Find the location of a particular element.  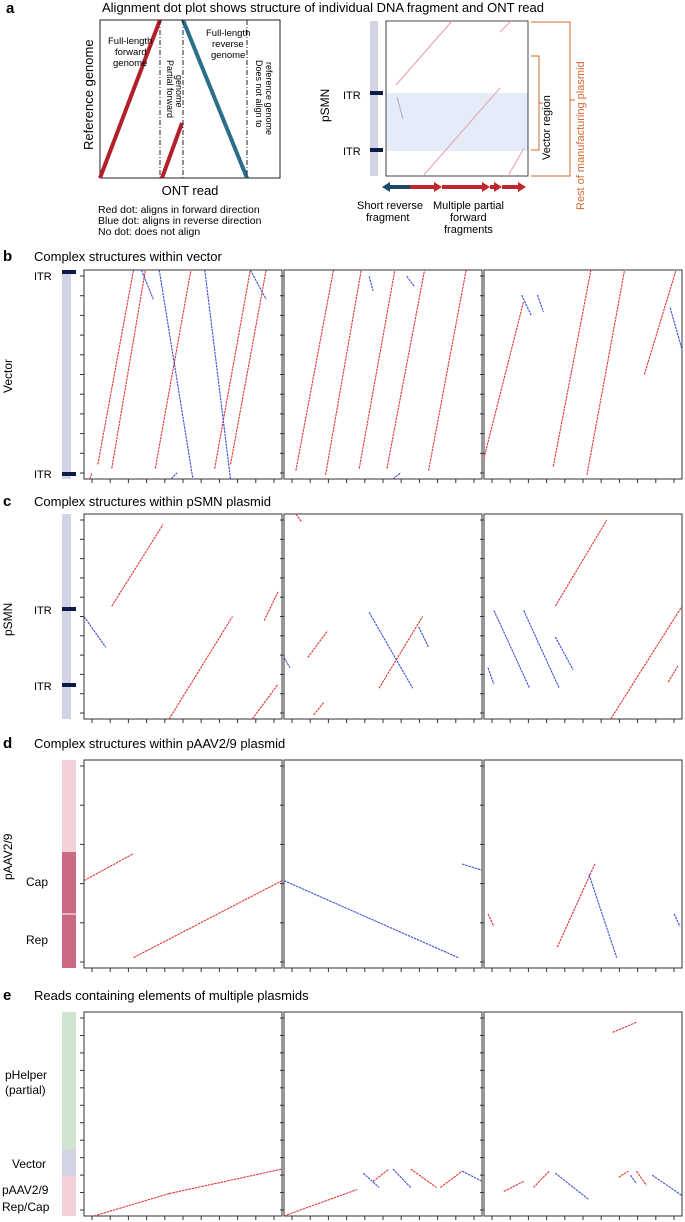

vector-region-fill is located at coordinates (457, 122).